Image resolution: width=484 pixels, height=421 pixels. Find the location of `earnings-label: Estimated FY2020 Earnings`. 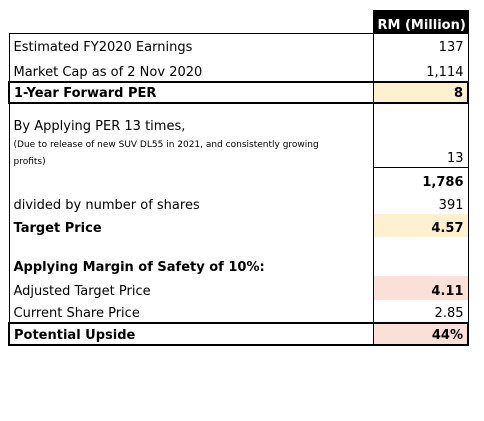

earnings-label: Estimated FY2020 Earnings is located at coordinates (190, 44).